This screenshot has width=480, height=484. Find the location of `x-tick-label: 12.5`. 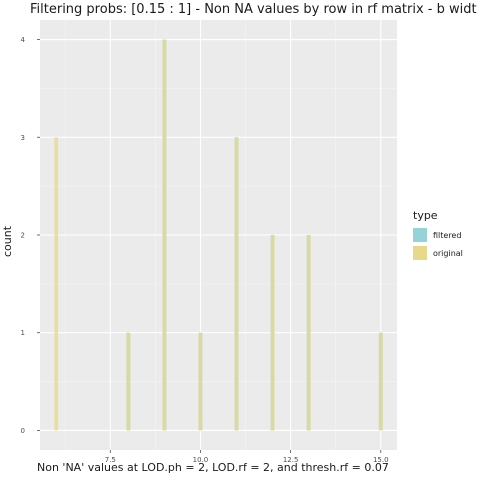

x-tick-label: 12.5 is located at coordinates (291, 460).